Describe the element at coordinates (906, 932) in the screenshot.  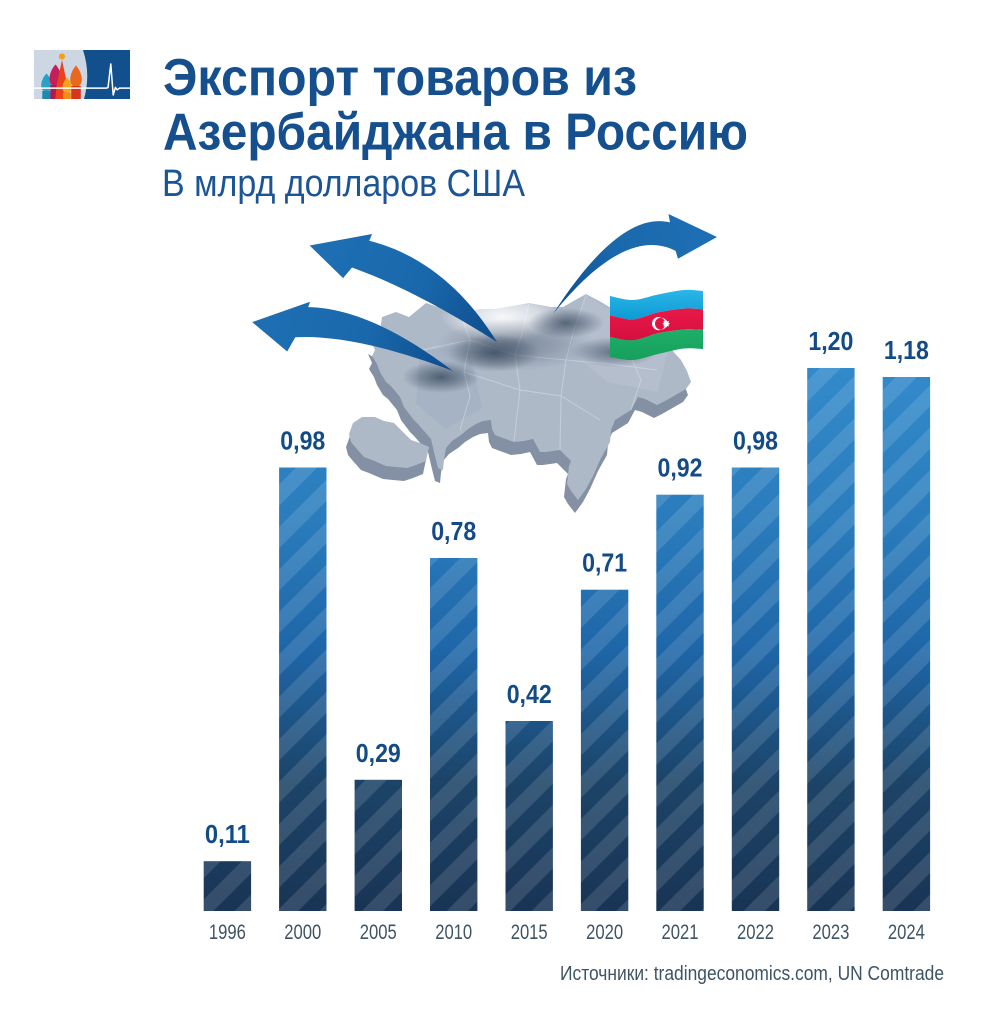
I see `svg-text: 2024` at that location.